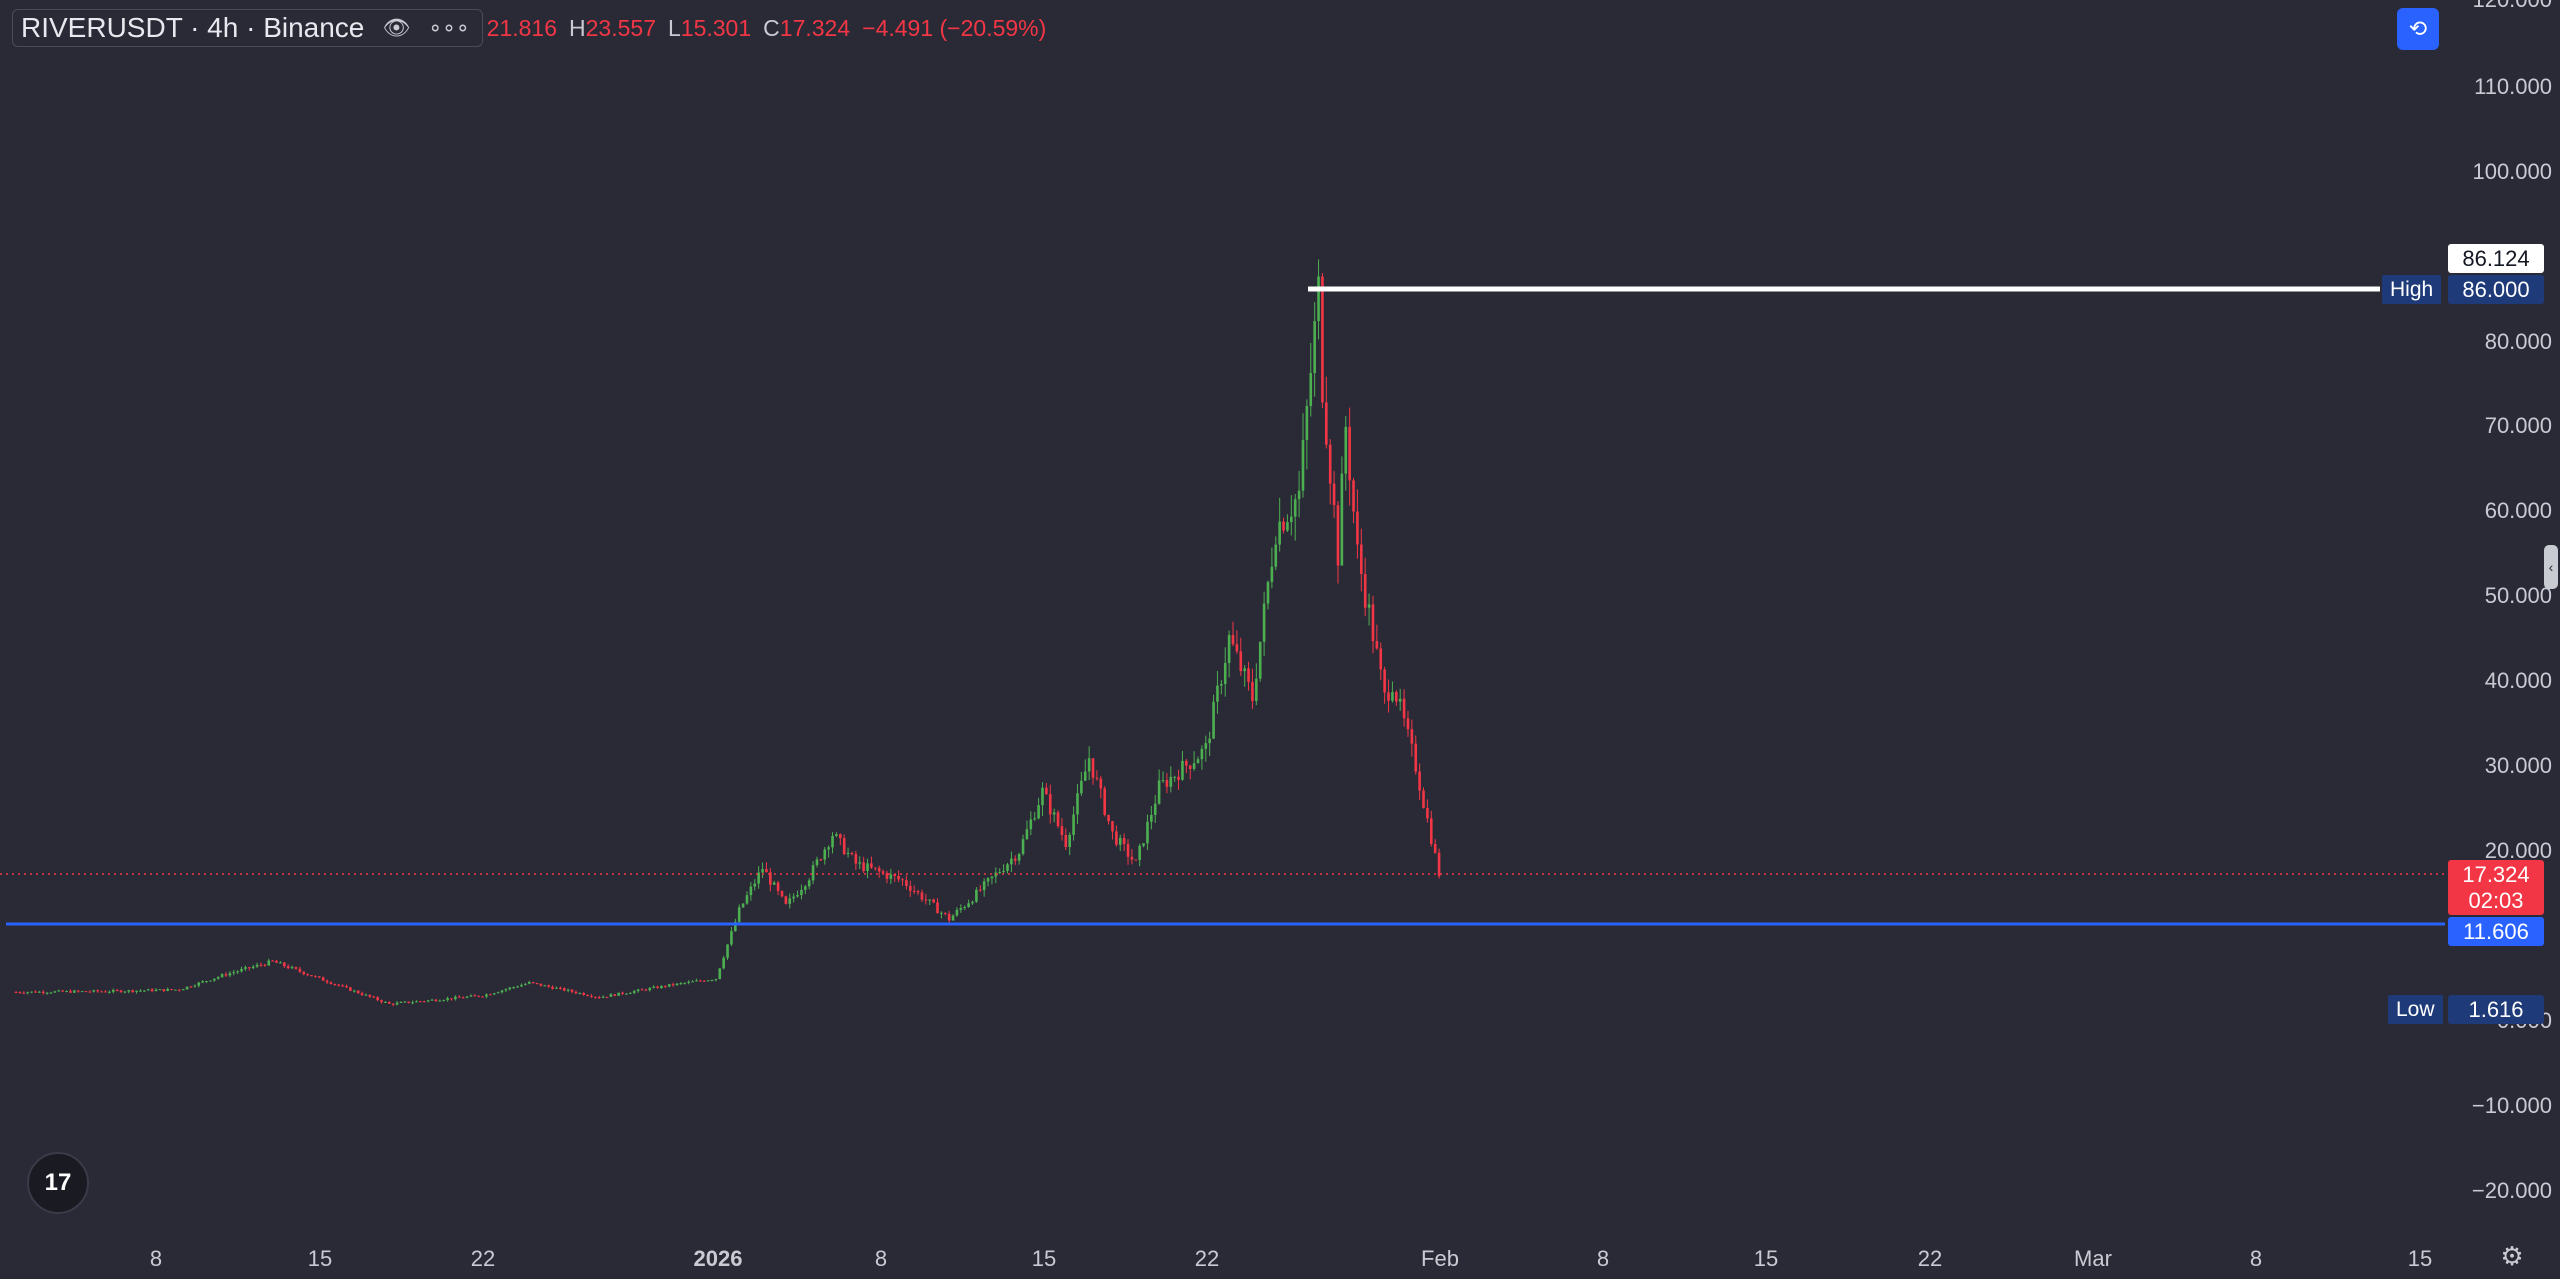 This screenshot has height=1279, width=2560. Describe the element at coordinates (2418, 29) in the screenshot. I see `fullscreen-toggle-button: ⟲` at that location.